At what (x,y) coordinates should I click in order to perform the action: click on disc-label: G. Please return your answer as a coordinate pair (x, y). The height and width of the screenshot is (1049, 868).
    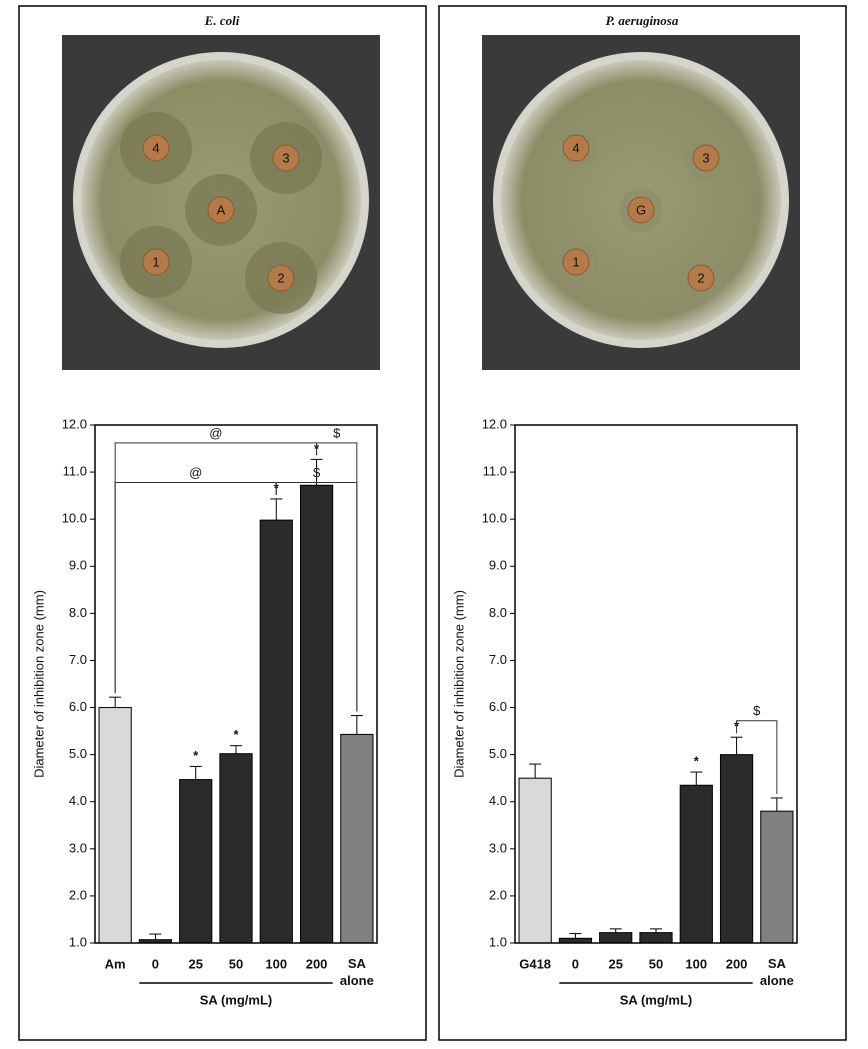
    Looking at the image, I should click on (641, 209).